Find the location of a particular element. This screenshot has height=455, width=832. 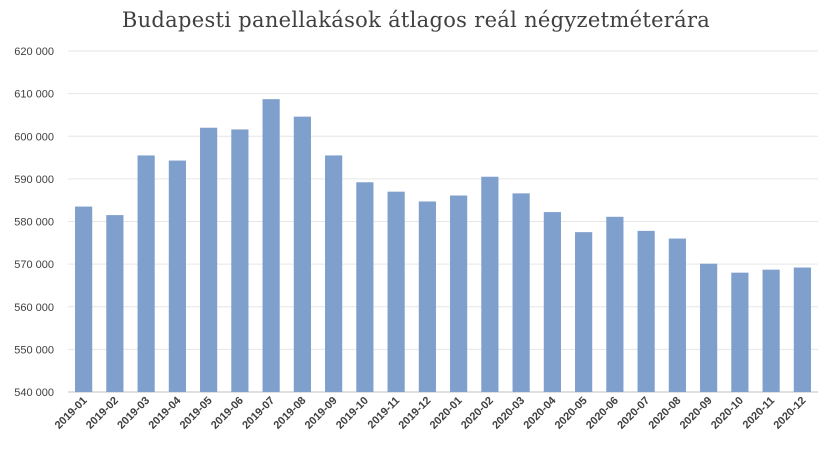

x-tick-label: 2020-01 is located at coordinates (446, 413).